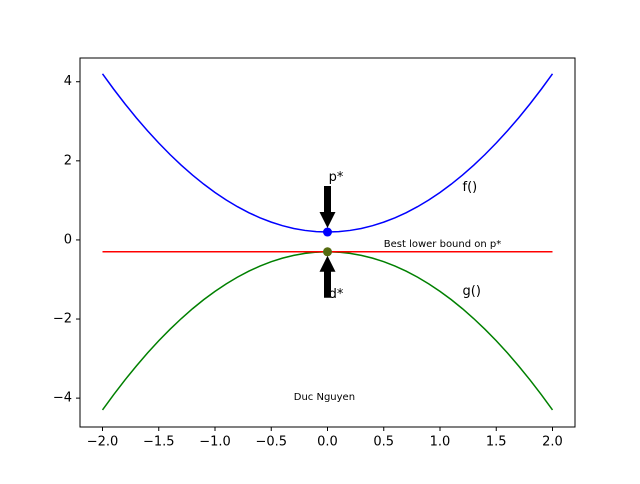 The height and width of the screenshot is (484, 640). Describe the element at coordinates (215, 442) in the screenshot. I see `x-tick-label: −1.0` at that location.